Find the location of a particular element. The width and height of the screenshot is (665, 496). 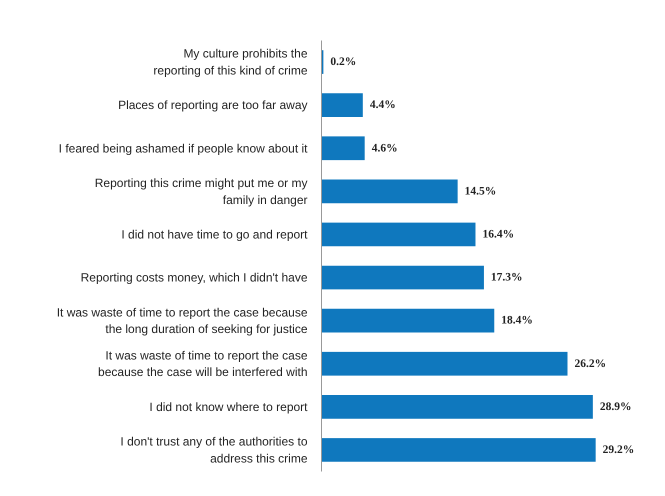

y-tick-label: Reporting costs money, which I didn't have is located at coordinates (194, 277).